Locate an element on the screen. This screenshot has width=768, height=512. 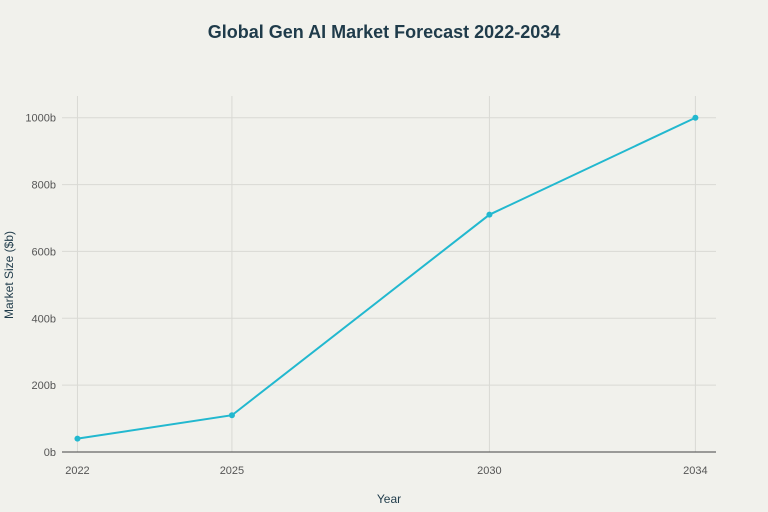
x-tick-label: 2025 is located at coordinates (232, 471).